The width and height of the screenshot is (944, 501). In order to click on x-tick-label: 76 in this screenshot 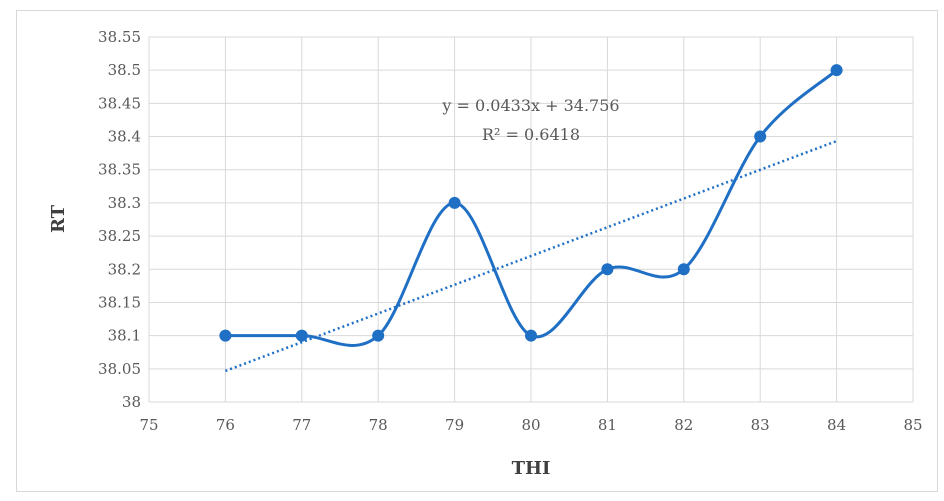, I will do `click(225, 425)`.